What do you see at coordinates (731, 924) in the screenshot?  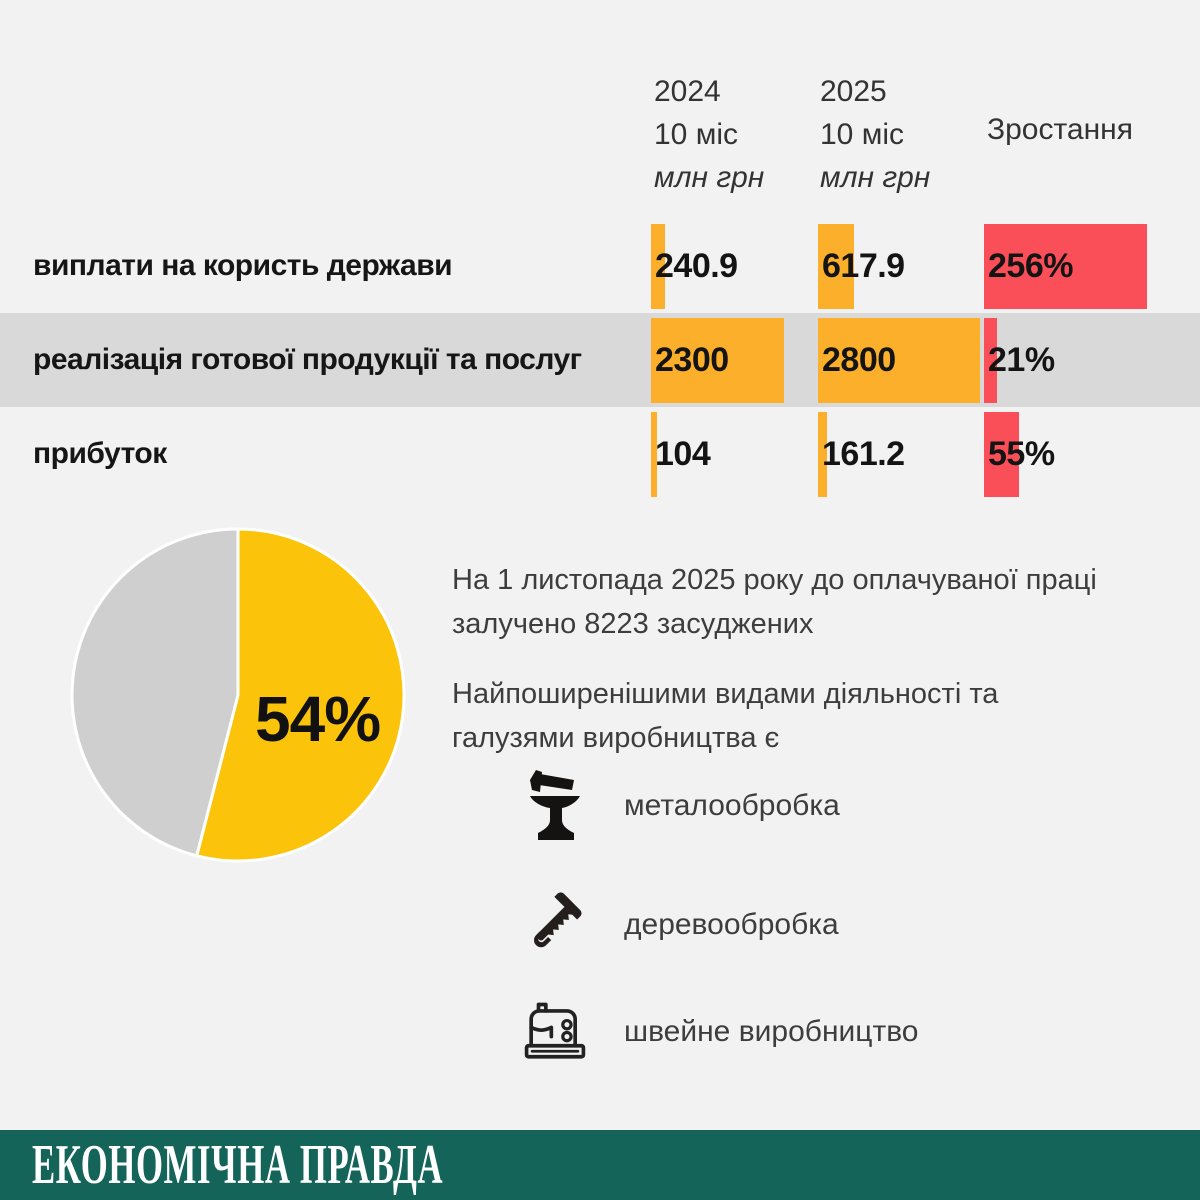 I see `industry-label: деревообробка` at bounding box center [731, 924].